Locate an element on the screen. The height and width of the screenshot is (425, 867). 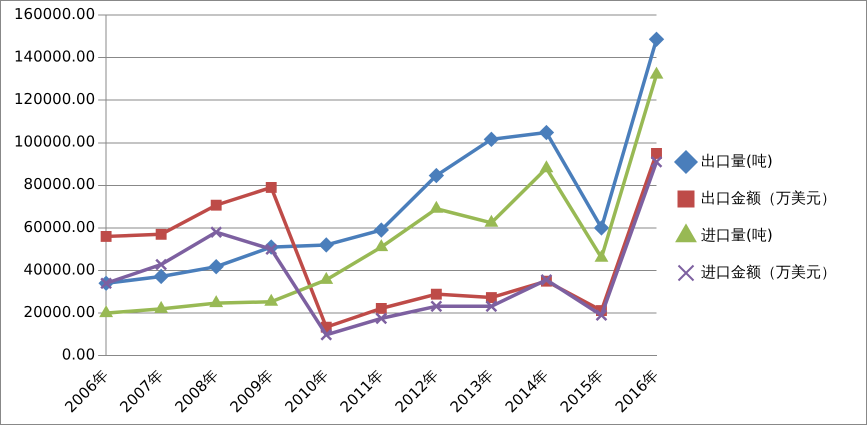
legend-label: 进口量(吨) is located at coordinates (737, 235).